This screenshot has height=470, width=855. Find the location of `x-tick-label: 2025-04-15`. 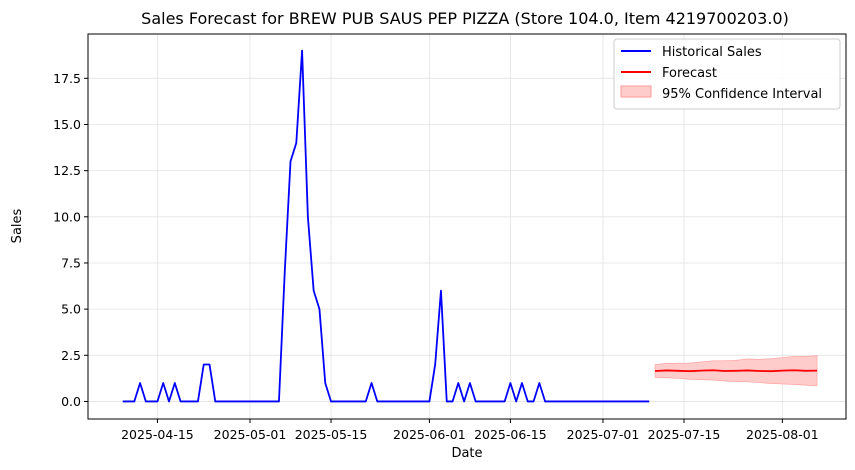

x-tick-label: 2025-04-15 is located at coordinates (157, 434).